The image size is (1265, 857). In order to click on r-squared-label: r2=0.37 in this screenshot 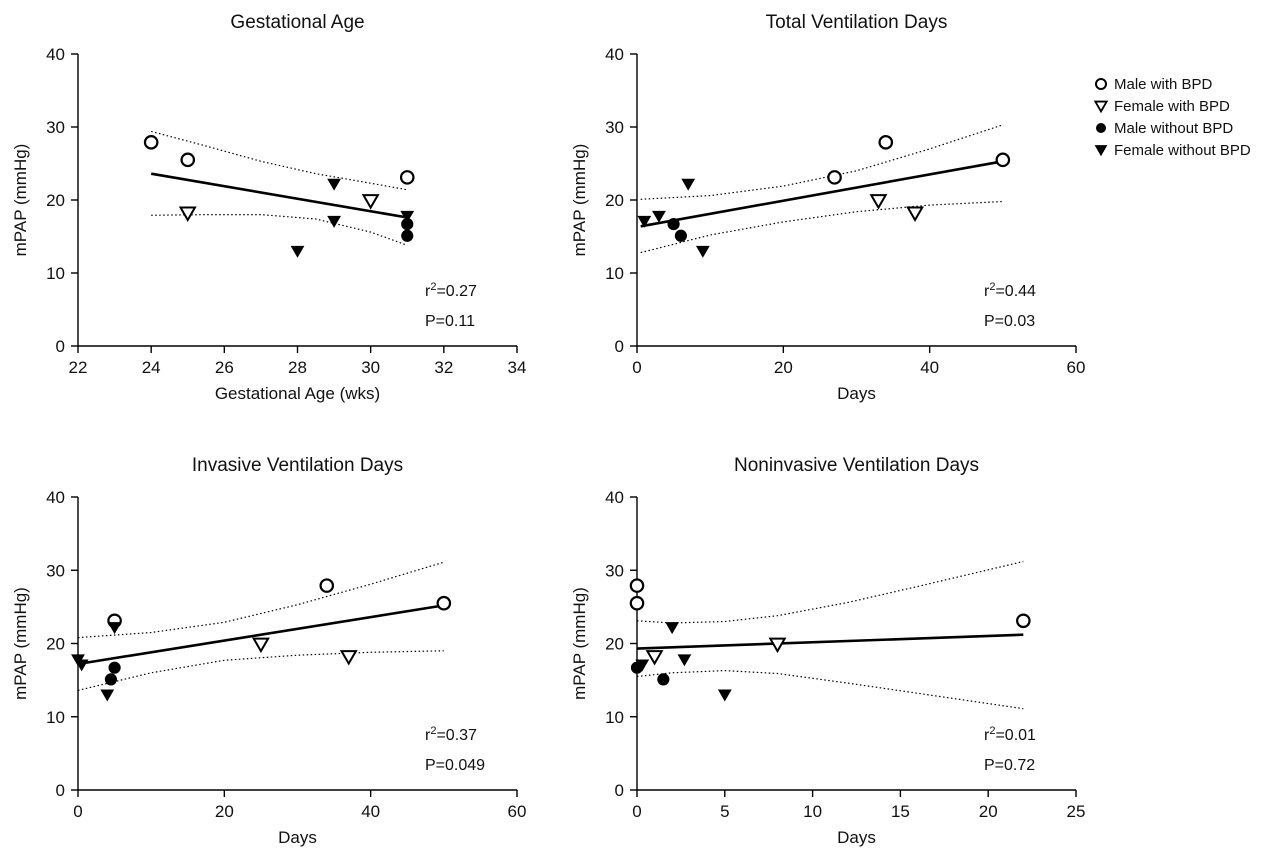, I will do `click(451, 734)`.